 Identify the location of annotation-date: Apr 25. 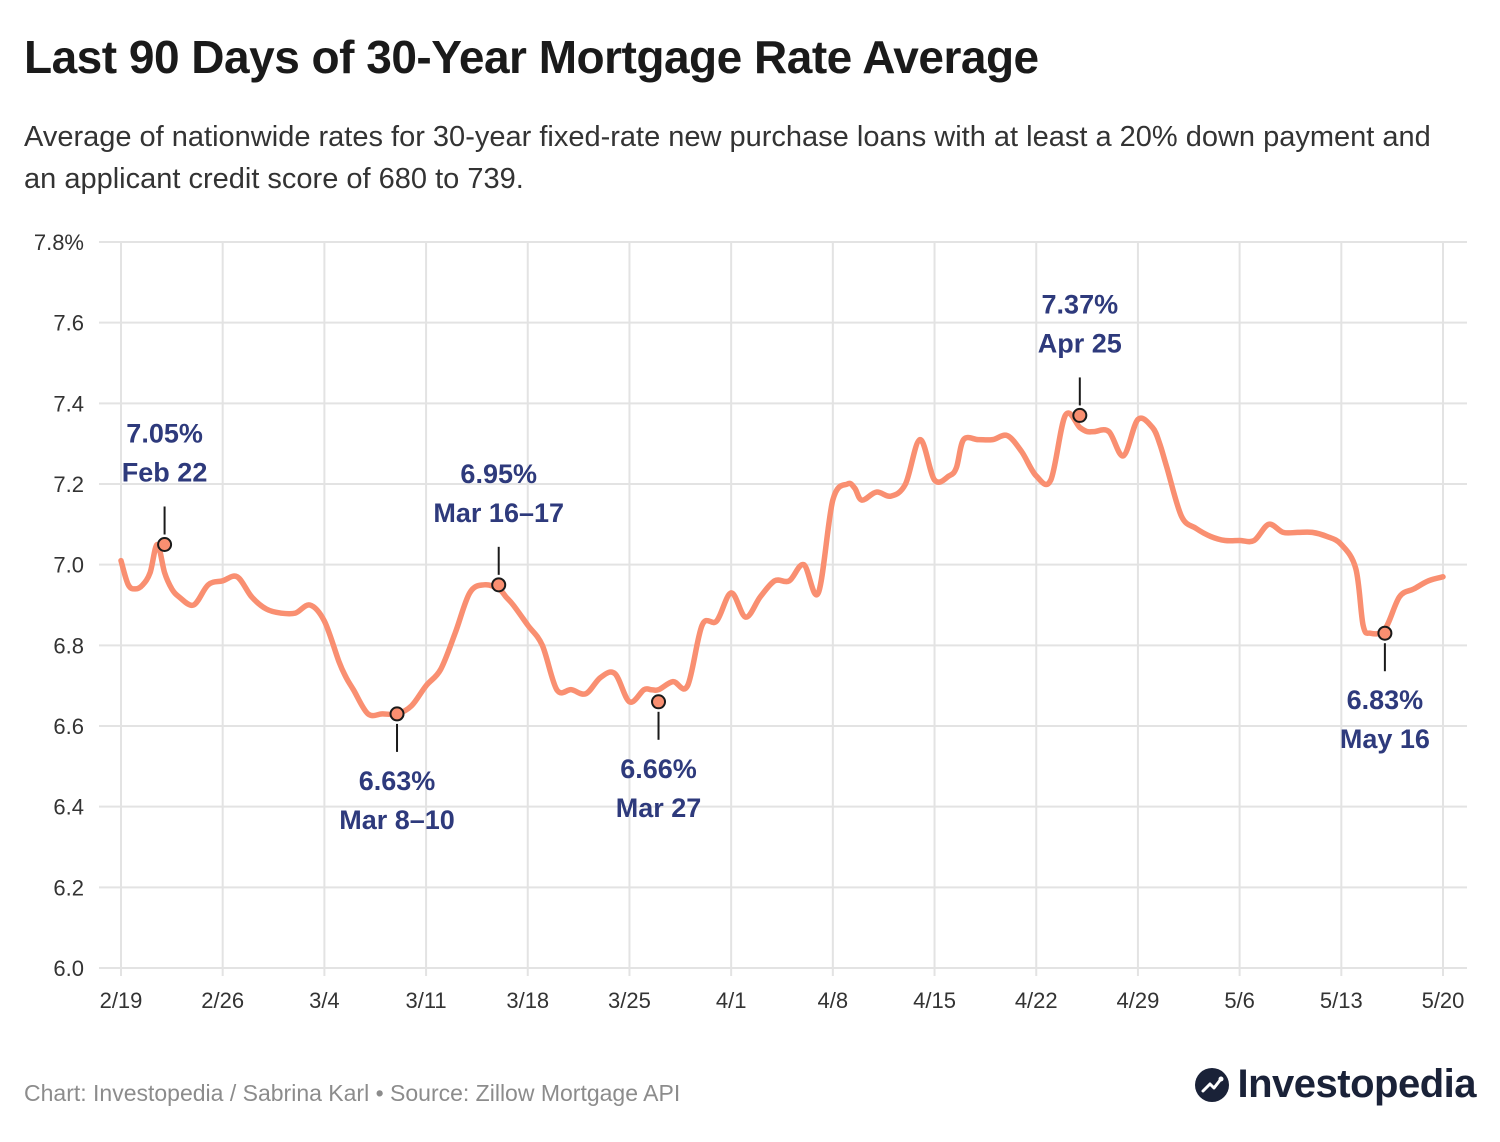
(1080, 343).